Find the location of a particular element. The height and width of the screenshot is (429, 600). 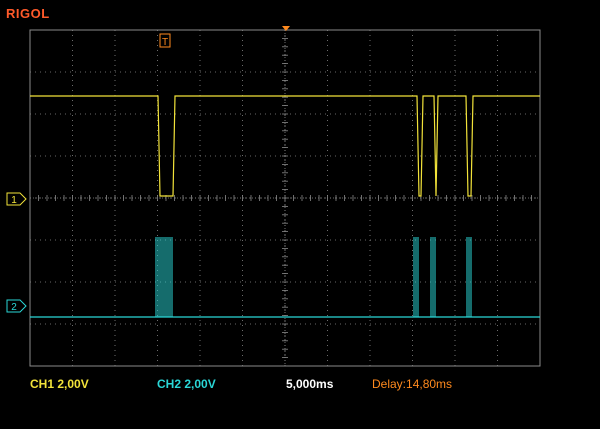

ch2-scale-readout: CH2 2,00V is located at coordinates (186, 384).